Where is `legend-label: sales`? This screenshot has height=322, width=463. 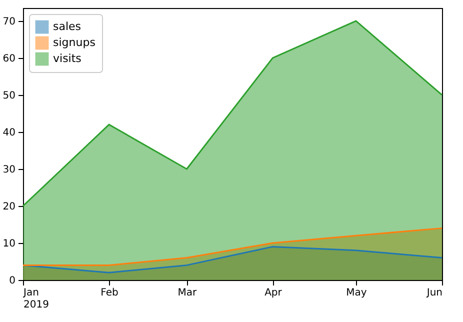
legend-label: sales is located at coordinates (67, 26).